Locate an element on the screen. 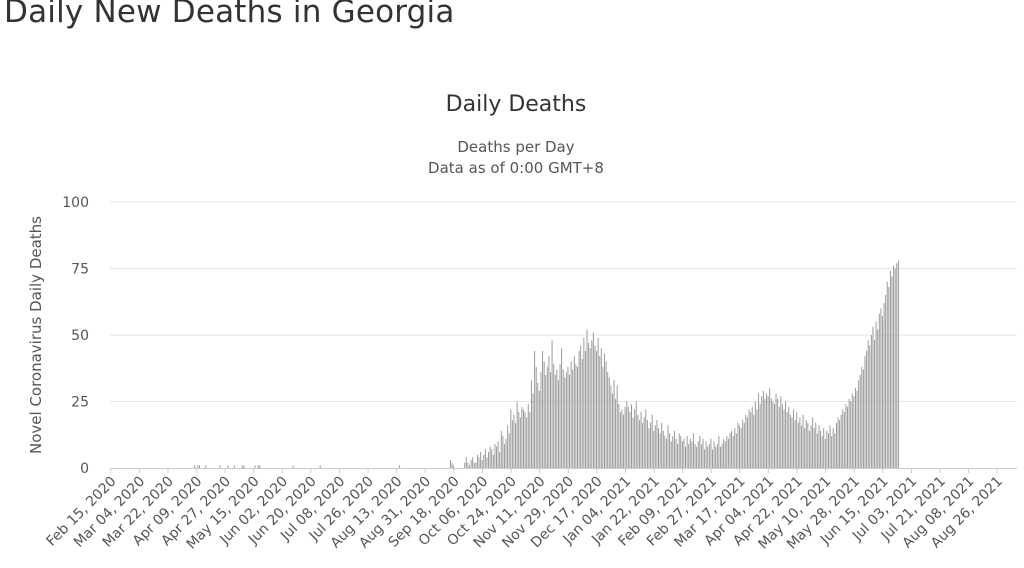  y-tick-label: 0 is located at coordinates (84, 469).